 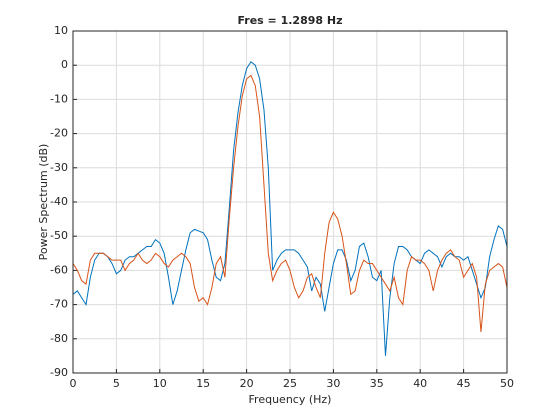 I want to click on y-tick-label: -30, so click(x=59, y=167).